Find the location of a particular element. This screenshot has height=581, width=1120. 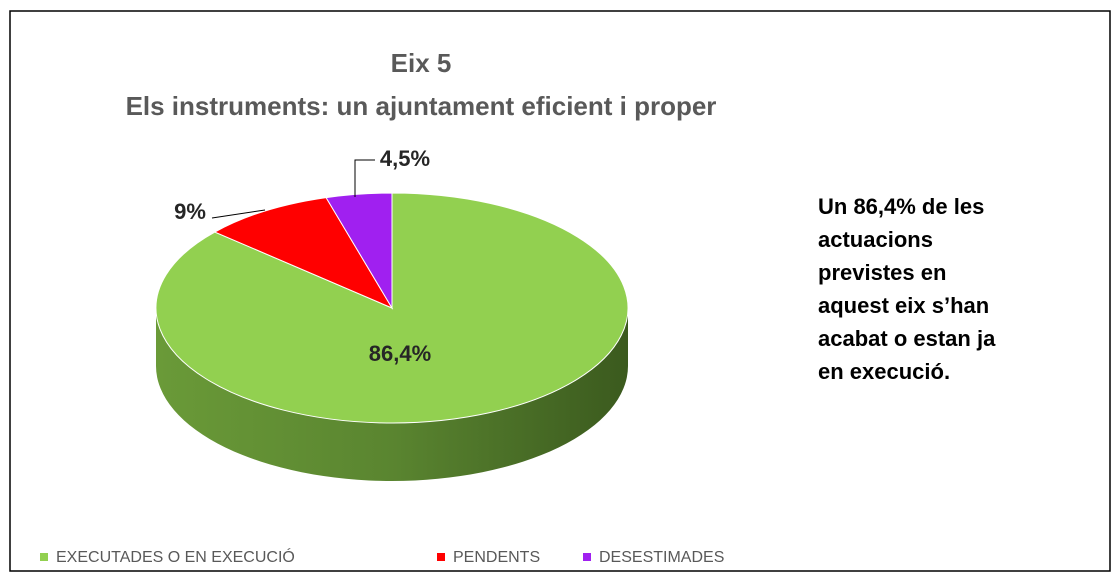

data-label: 4,5% is located at coordinates (405, 158).